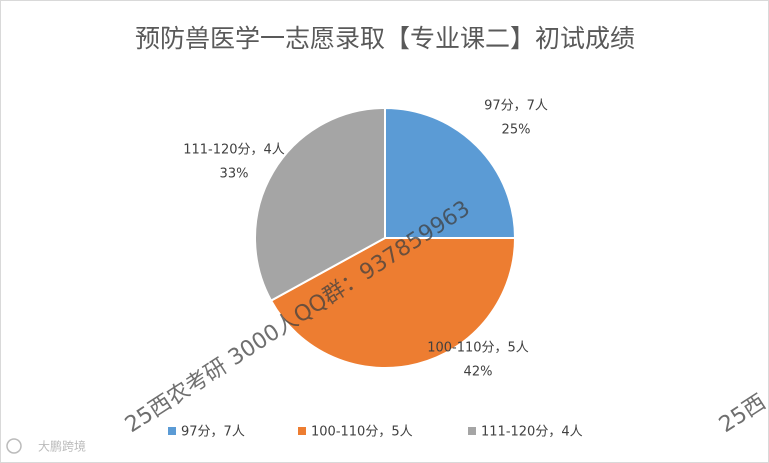 The width and height of the screenshot is (769, 463). Describe the element at coordinates (234, 150) in the screenshot. I see `data-label-category: 111-120分，4人` at that location.